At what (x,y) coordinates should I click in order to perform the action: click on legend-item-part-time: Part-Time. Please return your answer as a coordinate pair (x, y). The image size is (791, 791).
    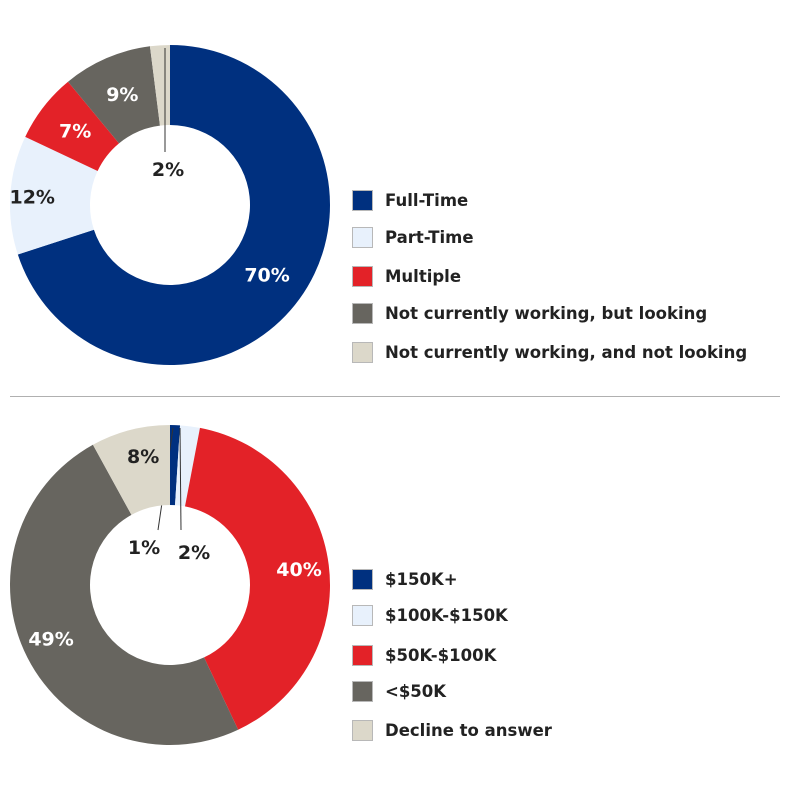
    Looking at the image, I should click on (413, 237).